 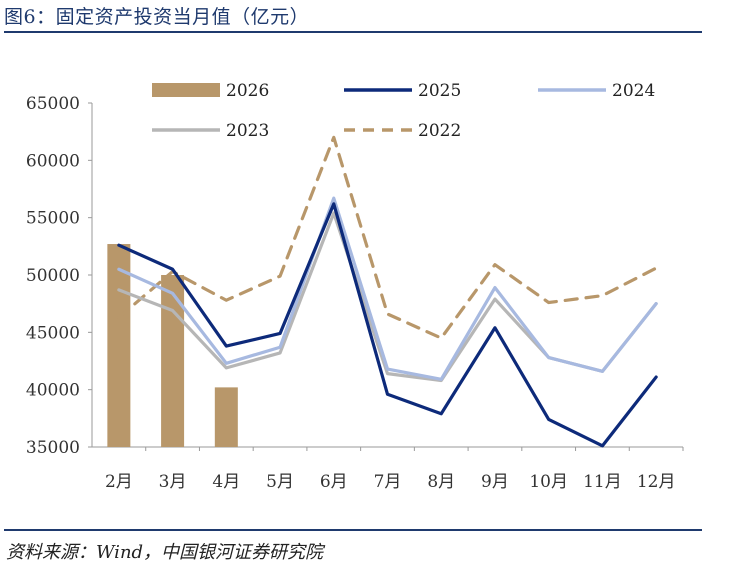 I want to click on x-tick-label: 11月, so click(x=602, y=482).